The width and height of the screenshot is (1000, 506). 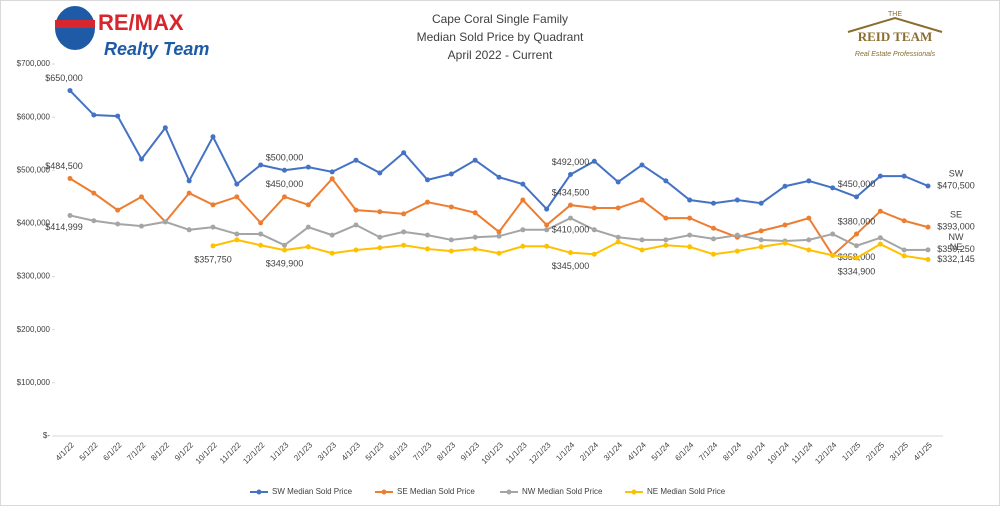 I want to click on data-label: $410,000, so click(x=571, y=229).